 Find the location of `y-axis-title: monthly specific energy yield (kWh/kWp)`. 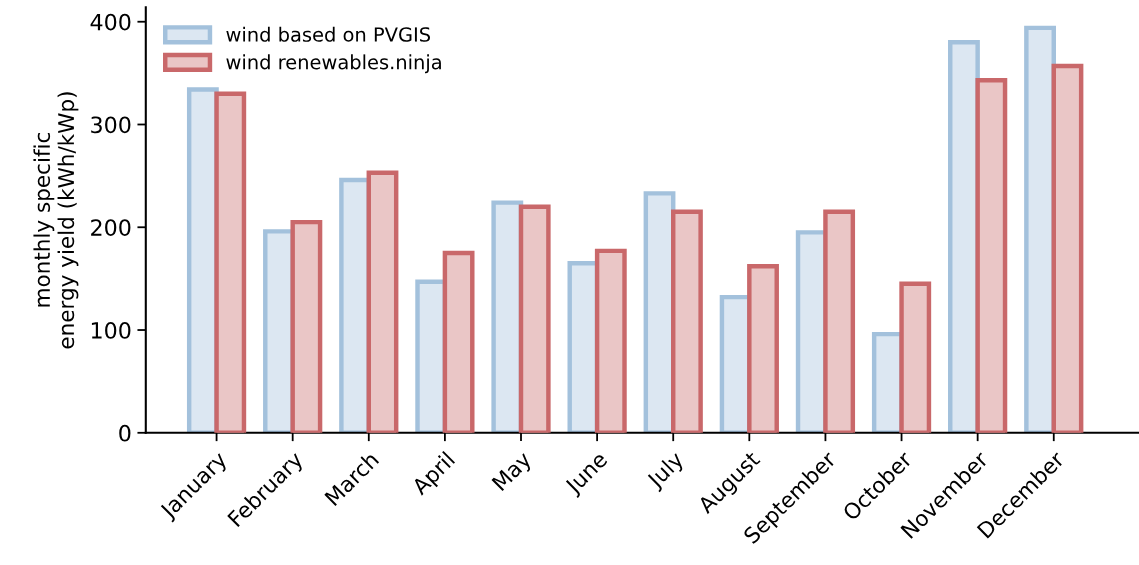

y-axis-title: monthly specific energy yield (kWh/kWp) is located at coordinates (56, 220).